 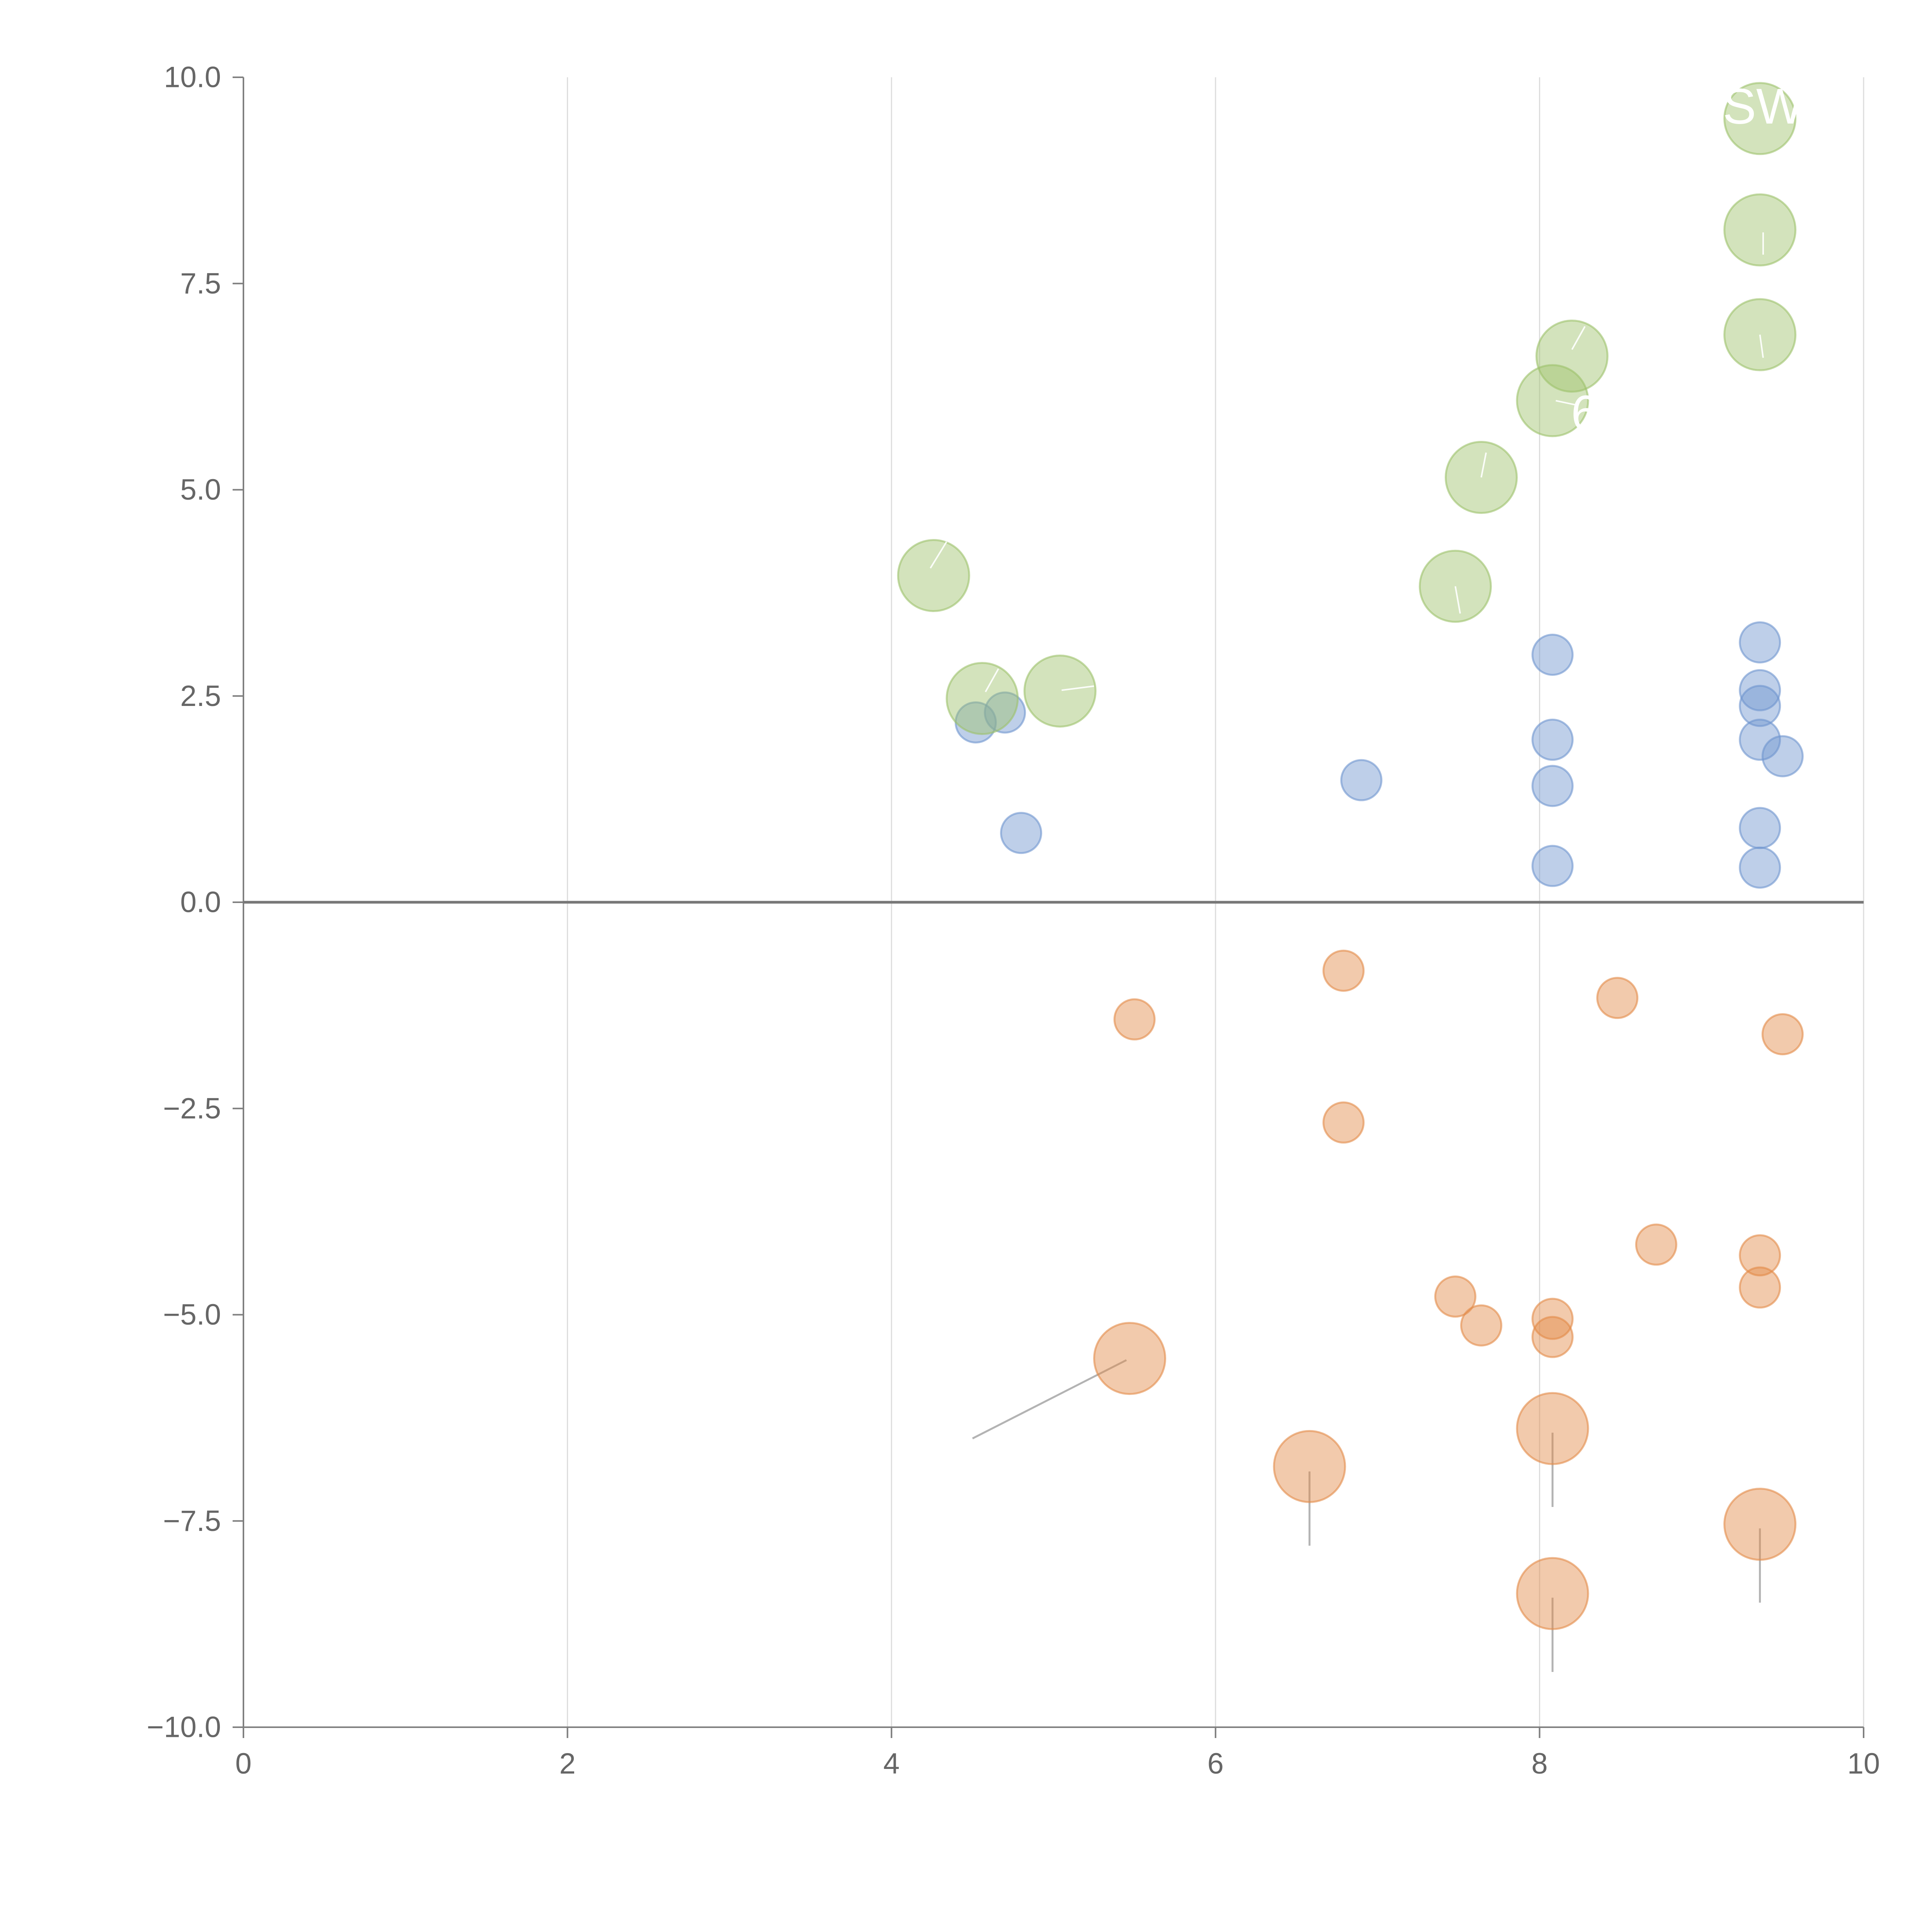 I want to click on x-tick-label: 8, so click(x=1540, y=1764).